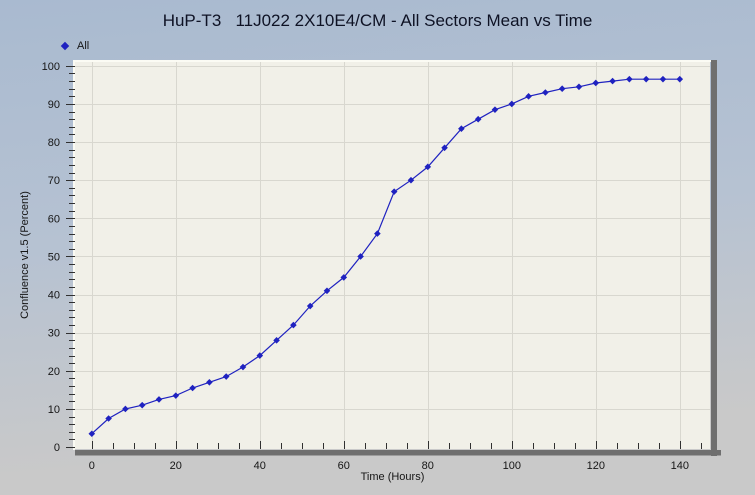 The width and height of the screenshot is (755, 495). I want to click on svg-text: 30, so click(54, 334).